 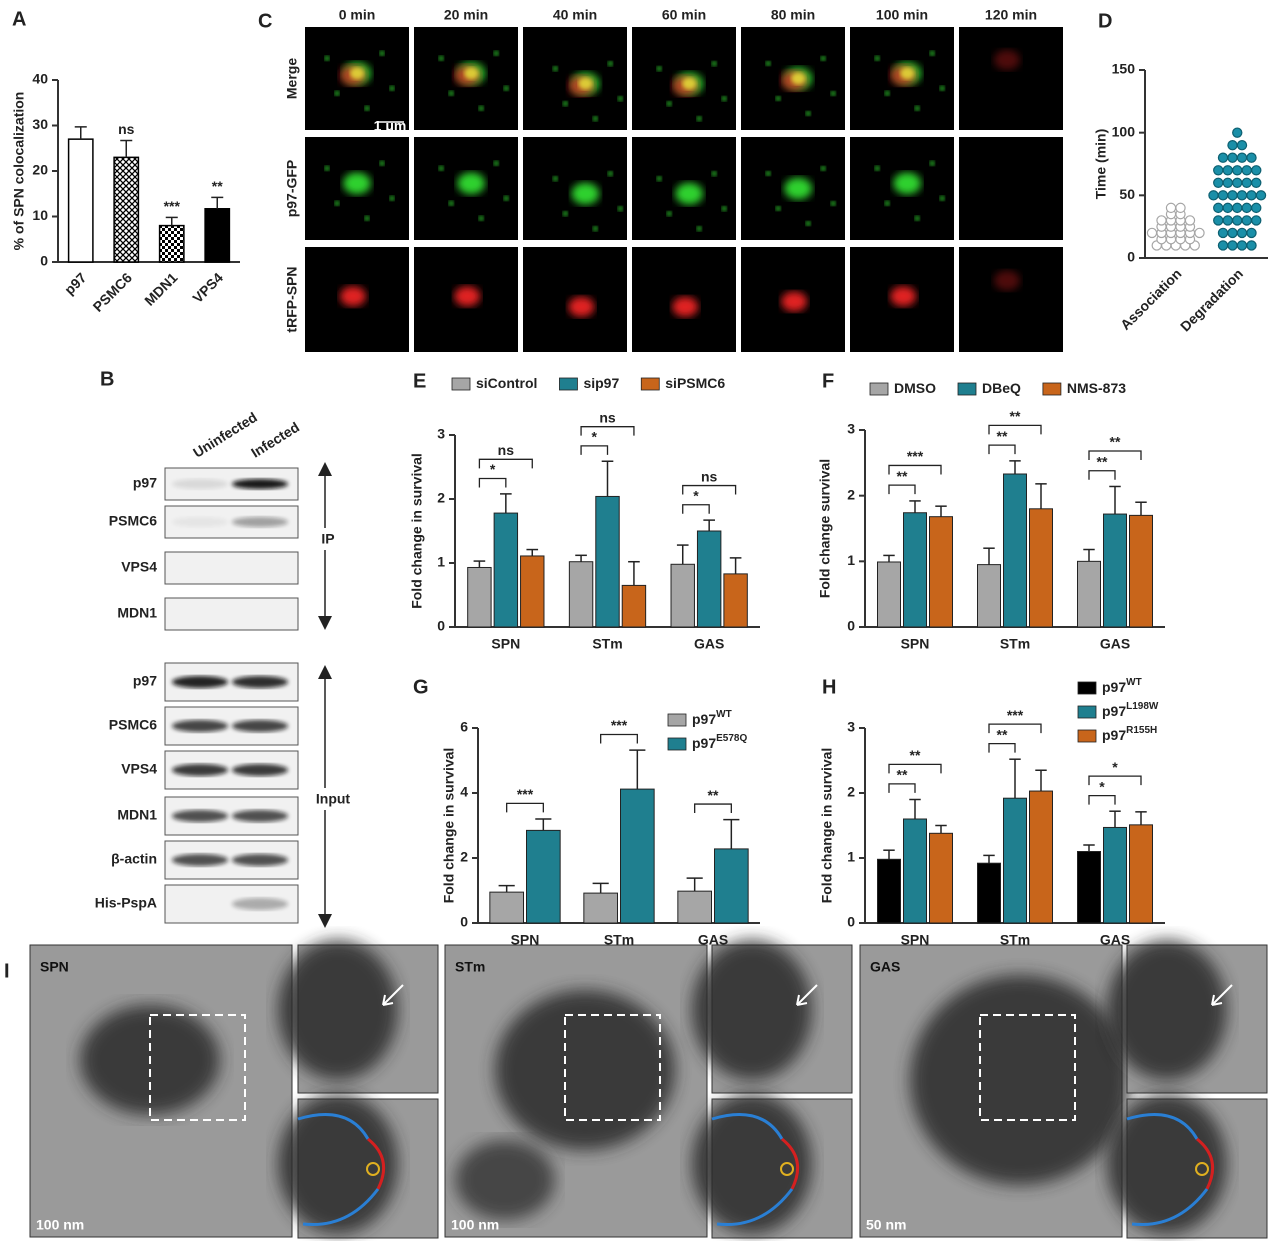 I want to click on panel-letter: B, so click(x=107, y=379).